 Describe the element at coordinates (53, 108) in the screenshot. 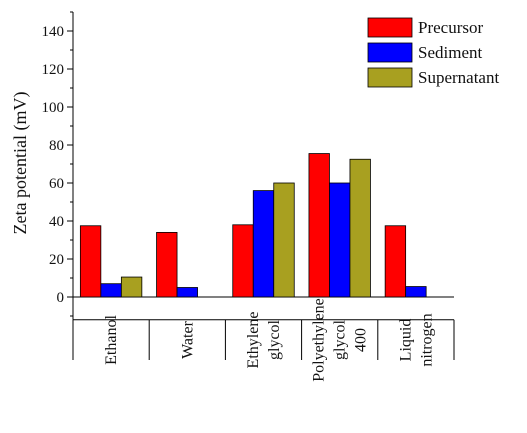

I see `y-tick-label: 100` at that location.